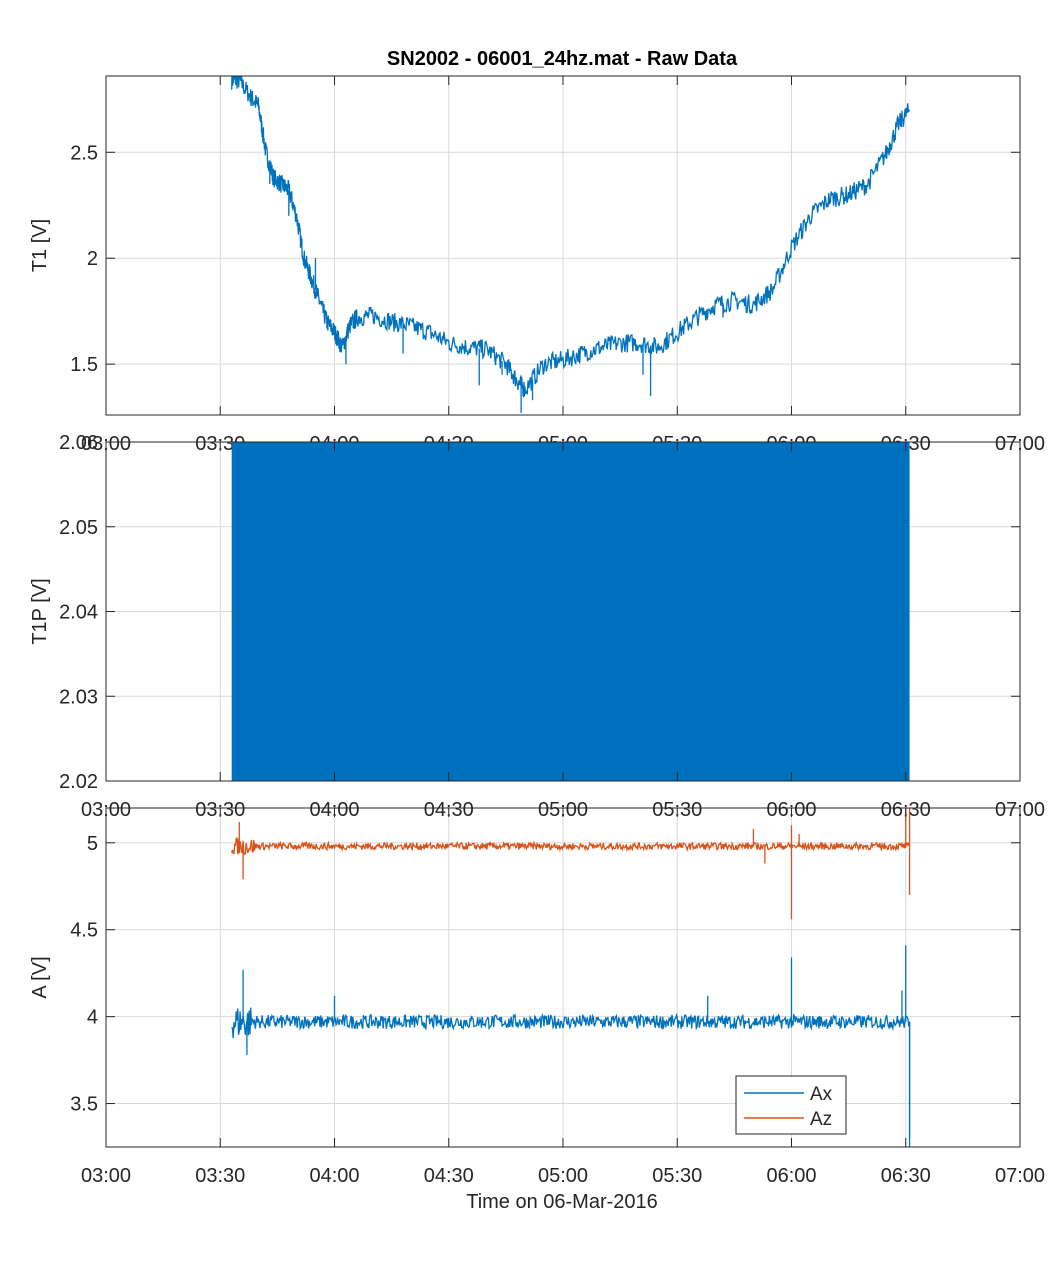 The width and height of the screenshot is (1050, 1275). I want to click on x-tick-label: 06:00, so click(791, 1176).